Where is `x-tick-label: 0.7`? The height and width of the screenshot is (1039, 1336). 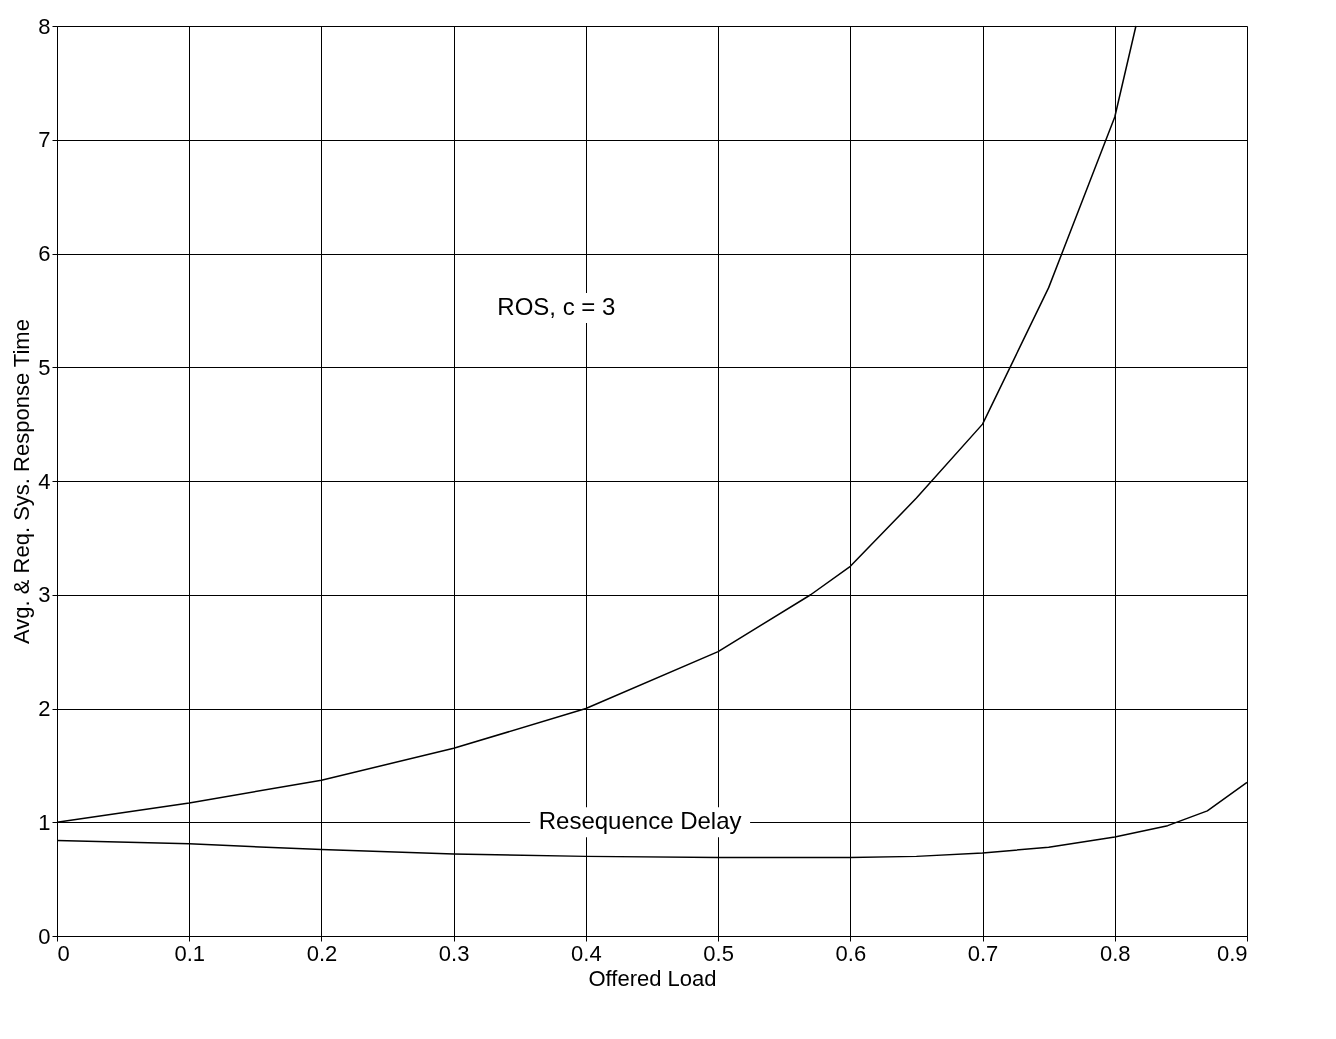
x-tick-label: 0.7 is located at coordinates (983, 953).